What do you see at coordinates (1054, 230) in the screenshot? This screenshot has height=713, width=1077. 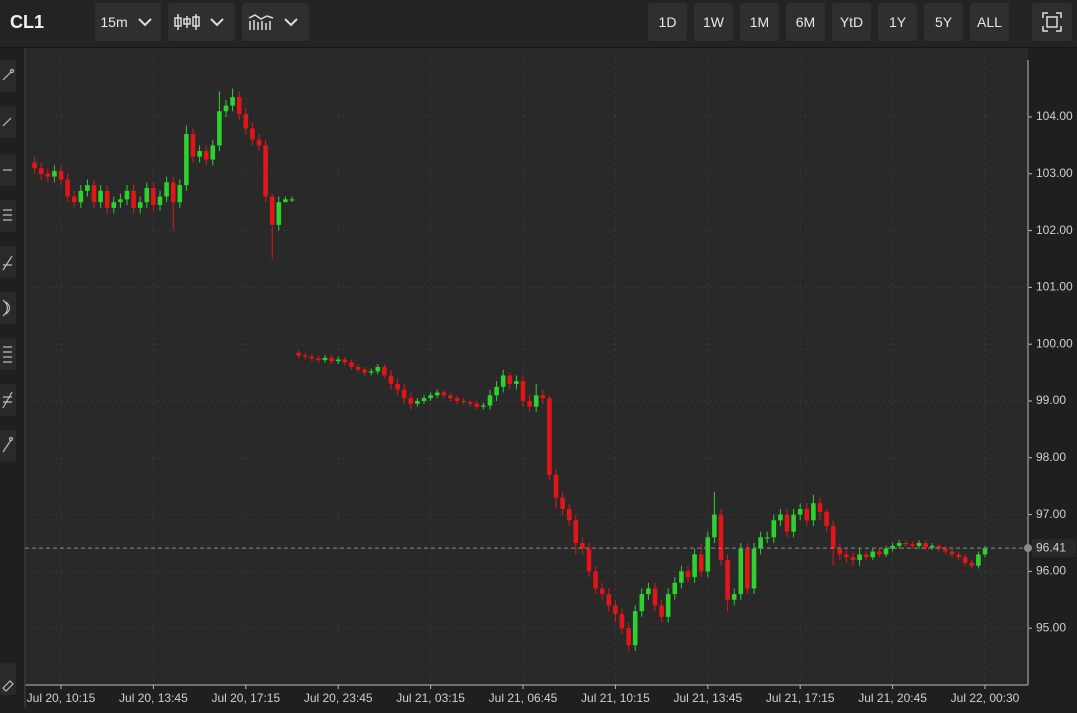 I see `y-tick-label: 102.00` at bounding box center [1054, 230].